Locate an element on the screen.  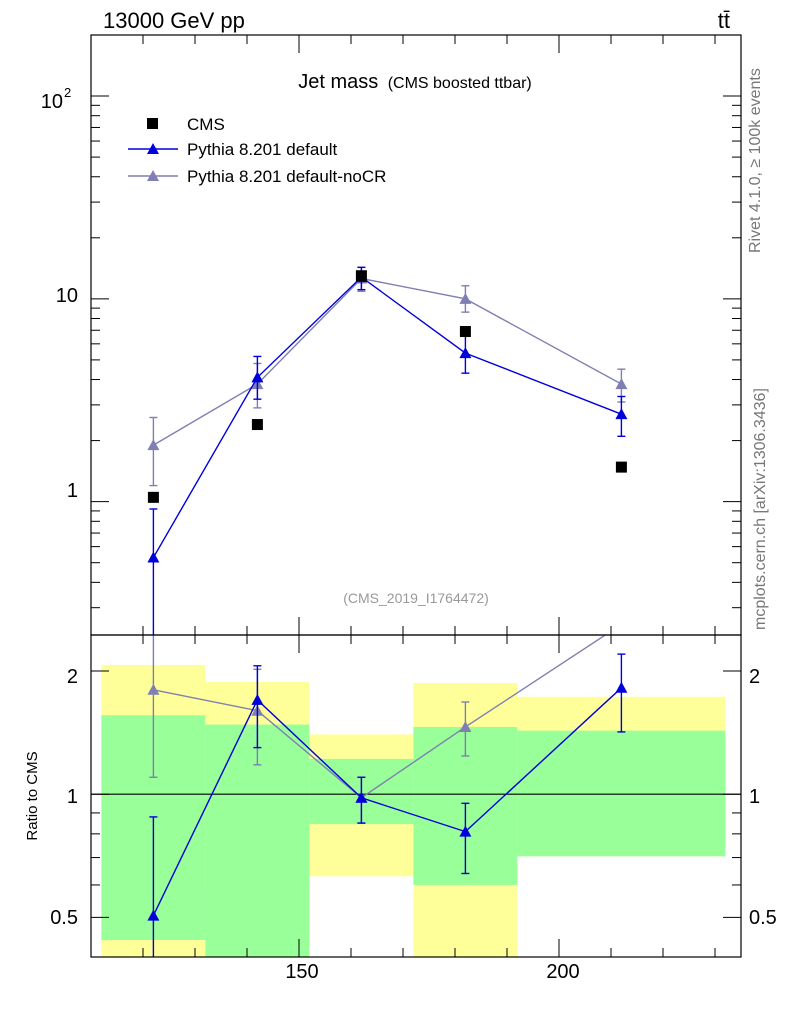
ratio-ytick-label-05: 0.5 is located at coordinates (64, 918).